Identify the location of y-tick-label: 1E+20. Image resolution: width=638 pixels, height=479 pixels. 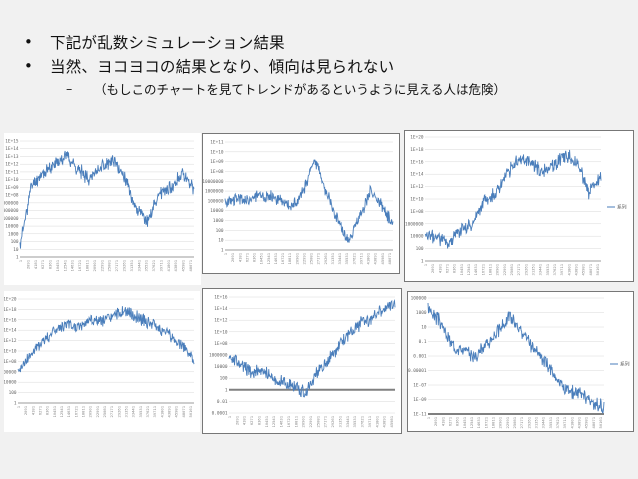
(417, 138).